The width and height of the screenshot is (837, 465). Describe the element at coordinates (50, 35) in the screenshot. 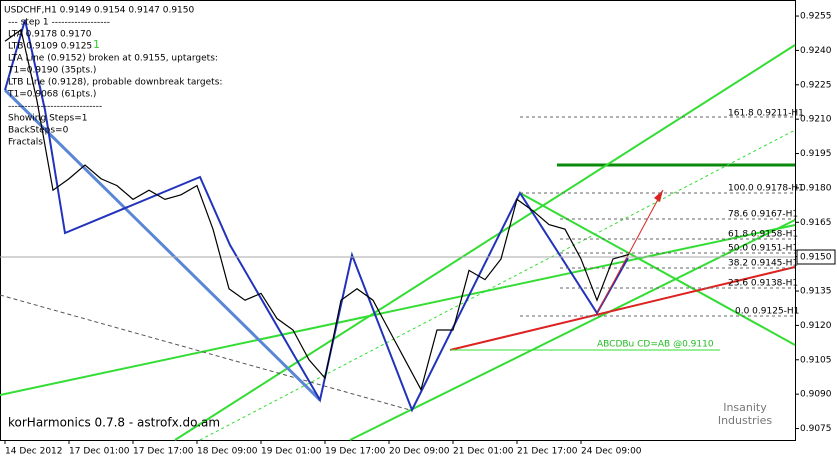

I see `info-line: LTA 0.9178 0.9170` at that location.